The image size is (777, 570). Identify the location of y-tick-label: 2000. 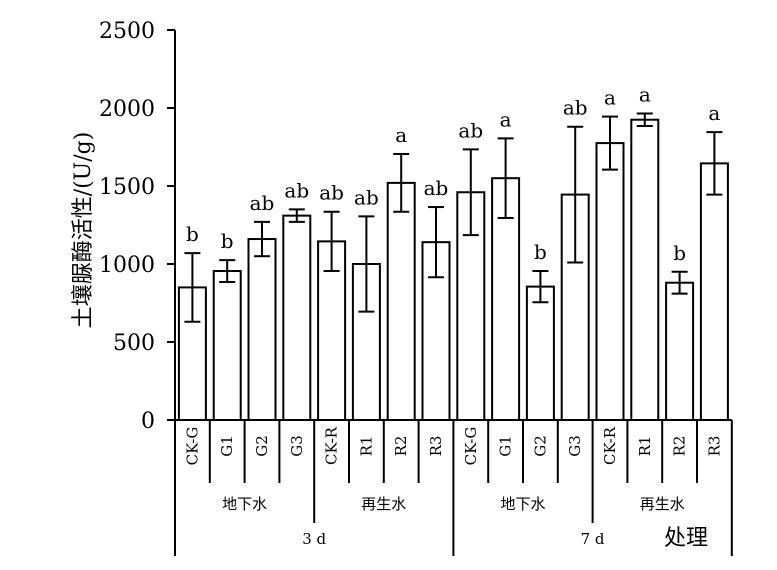
(127, 109).